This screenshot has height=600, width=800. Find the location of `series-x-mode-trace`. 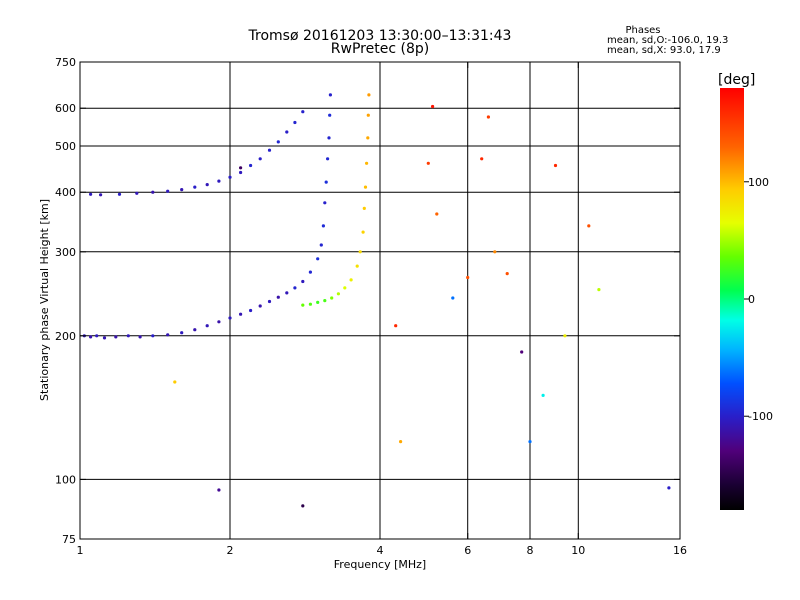

series-x-mode-trace is located at coordinates (336, 200).